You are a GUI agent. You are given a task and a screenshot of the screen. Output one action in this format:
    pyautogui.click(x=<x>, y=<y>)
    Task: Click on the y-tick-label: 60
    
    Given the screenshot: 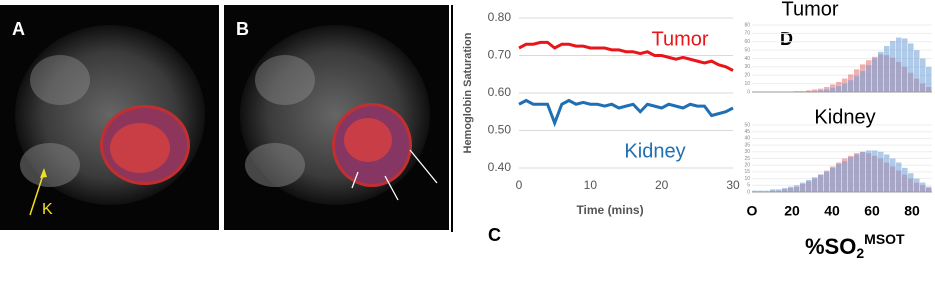 What is the action you would take?
    pyautogui.click(x=747, y=42)
    